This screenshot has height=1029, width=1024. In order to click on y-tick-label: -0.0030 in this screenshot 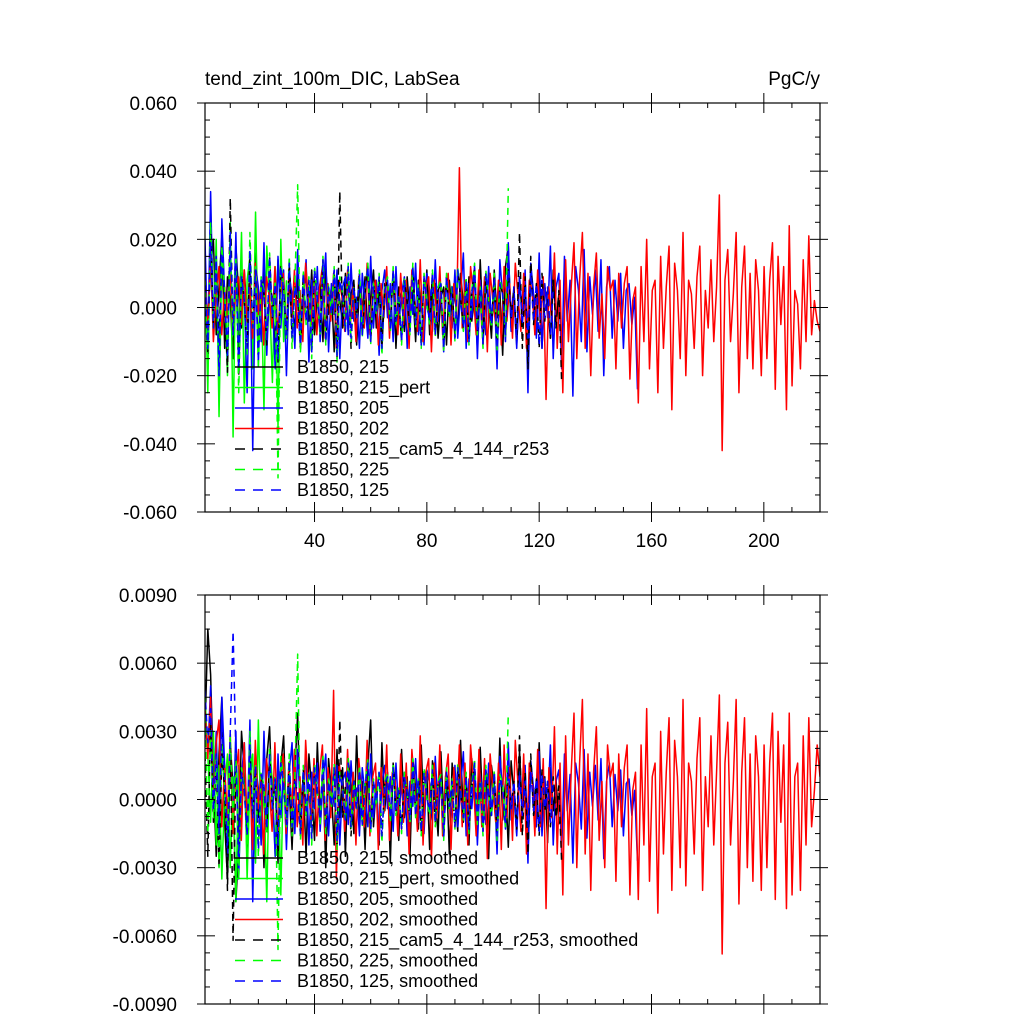, I will do `click(145, 869)`.